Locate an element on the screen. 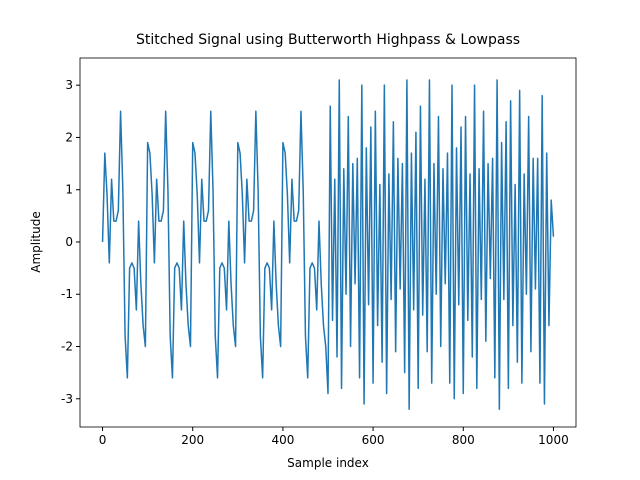 This screenshot has height=480, width=640. y-tick-label: 3 is located at coordinates (69, 85).